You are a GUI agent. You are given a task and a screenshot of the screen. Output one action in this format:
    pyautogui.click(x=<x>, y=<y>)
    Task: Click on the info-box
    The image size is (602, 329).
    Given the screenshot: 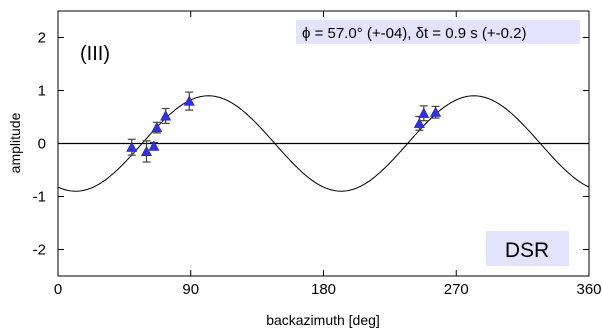 What is the action you would take?
    pyautogui.click(x=438, y=32)
    